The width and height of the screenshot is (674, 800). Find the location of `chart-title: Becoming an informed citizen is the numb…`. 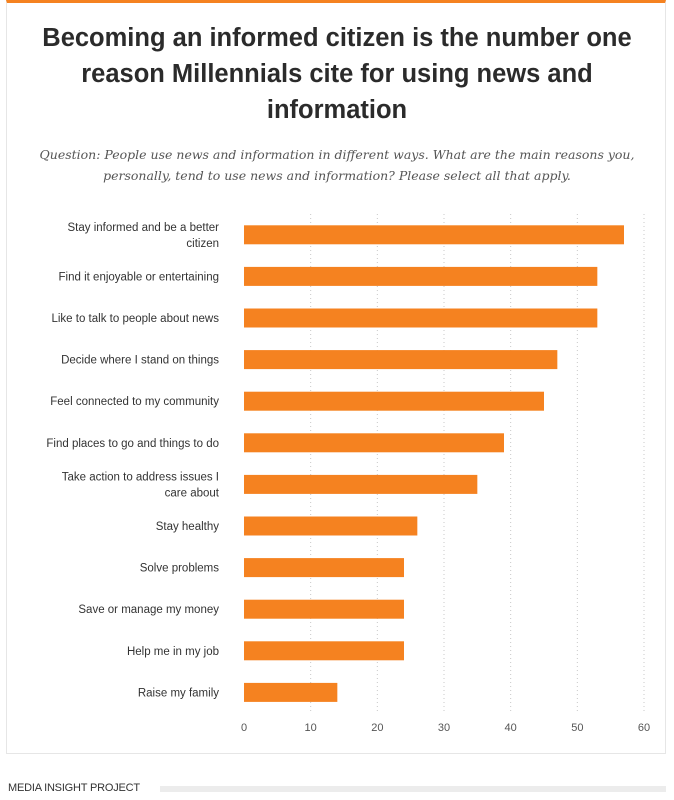

chart-title: Becoming an informed citizen is the numb… is located at coordinates (337, 74).